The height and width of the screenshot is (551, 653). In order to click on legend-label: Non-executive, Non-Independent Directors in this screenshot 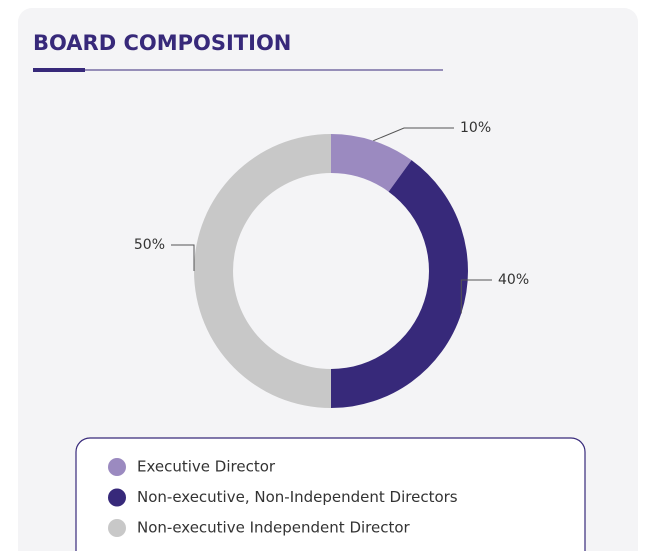, I will do `click(297, 497)`.